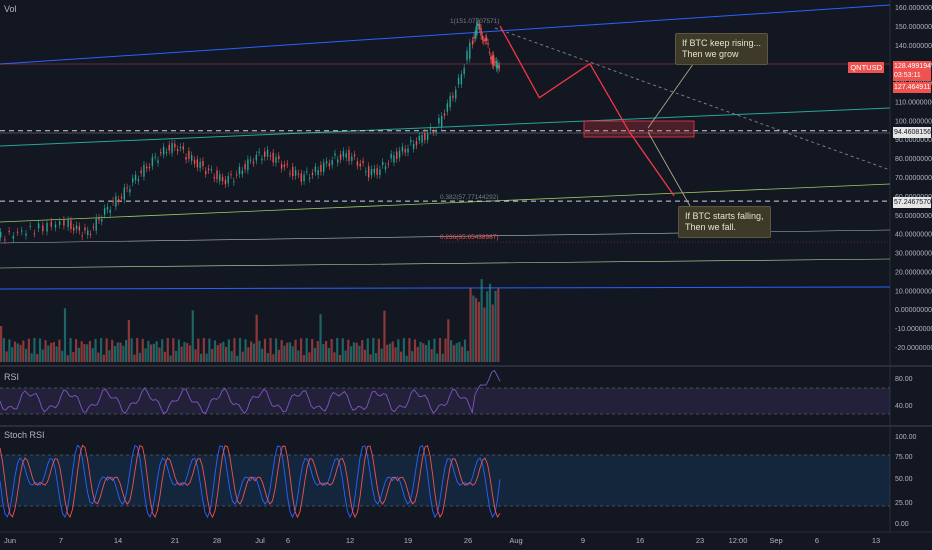 The image size is (932, 550). I want to click on price-tick-label: 10.00000000, so click(913, 291).